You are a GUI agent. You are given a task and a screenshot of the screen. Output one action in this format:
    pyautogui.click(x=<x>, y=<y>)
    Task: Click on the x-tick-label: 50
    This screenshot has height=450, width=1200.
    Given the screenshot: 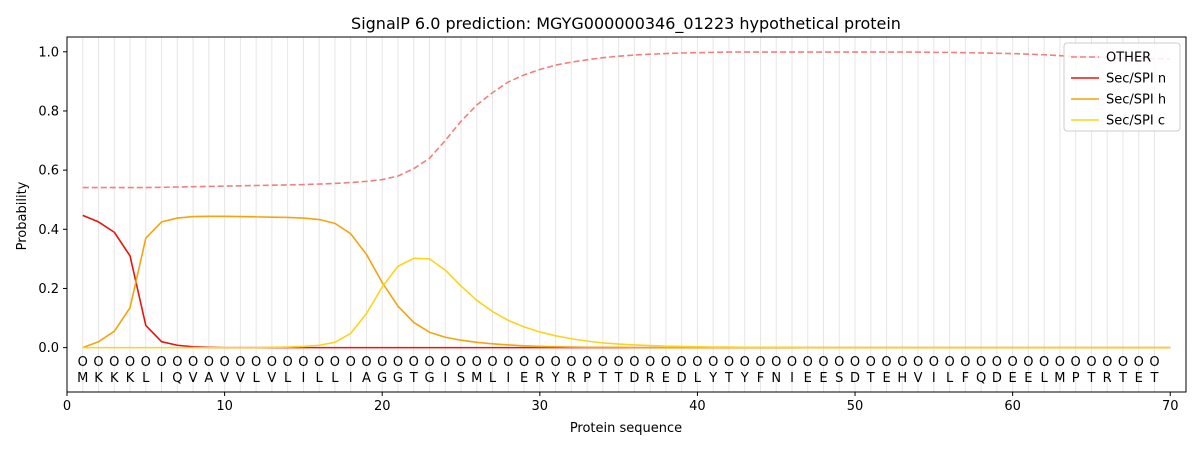 What is the action you would take?
    pyautogui.click(x=855, y=406)
    